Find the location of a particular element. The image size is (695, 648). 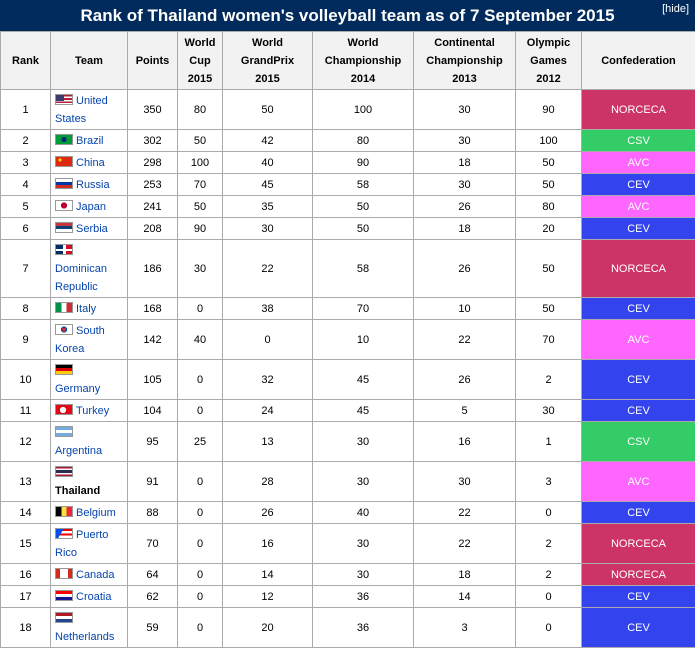

hide-toggle: [hide] is located at coordinates (675, 9).